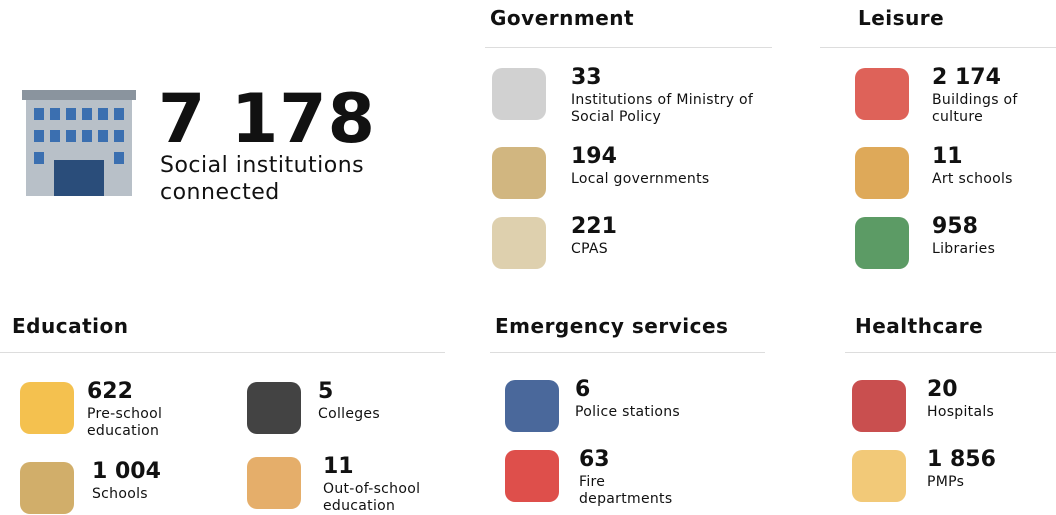 The height and width of the screenshot is (515, 1056). I want to click on item-value: 63, so click(594, 459).